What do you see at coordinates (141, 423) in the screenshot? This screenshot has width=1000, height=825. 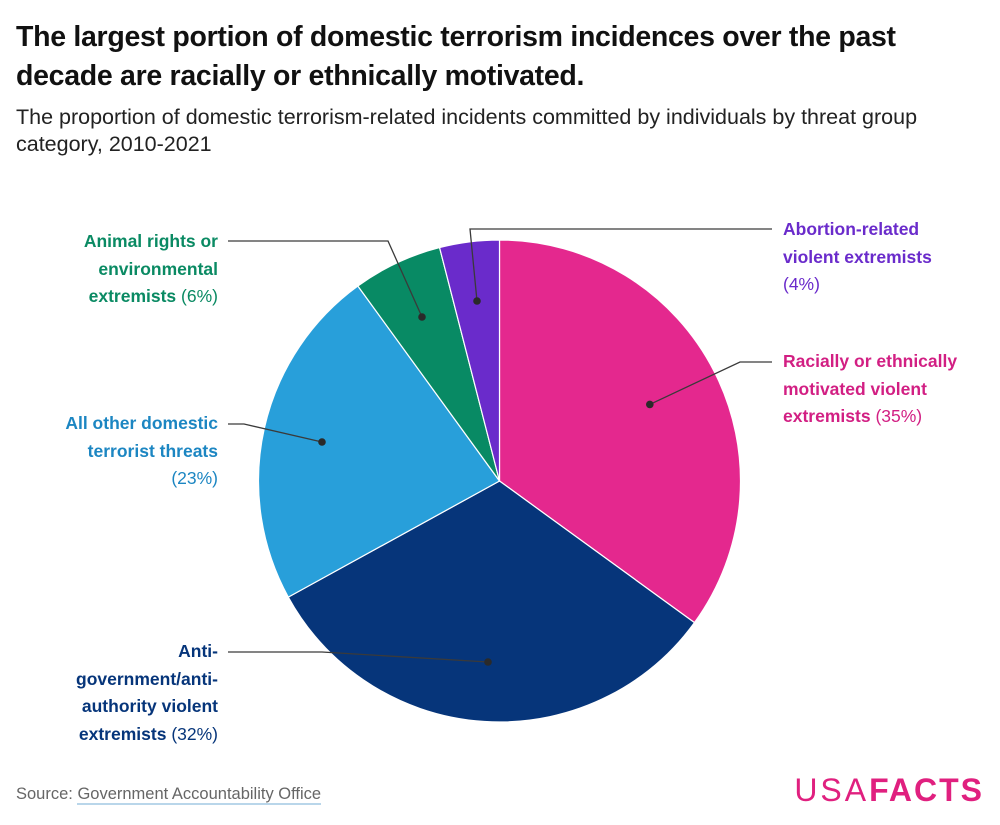 I see `label-other-line1: All other domestic` at bounding box center [141, 423].